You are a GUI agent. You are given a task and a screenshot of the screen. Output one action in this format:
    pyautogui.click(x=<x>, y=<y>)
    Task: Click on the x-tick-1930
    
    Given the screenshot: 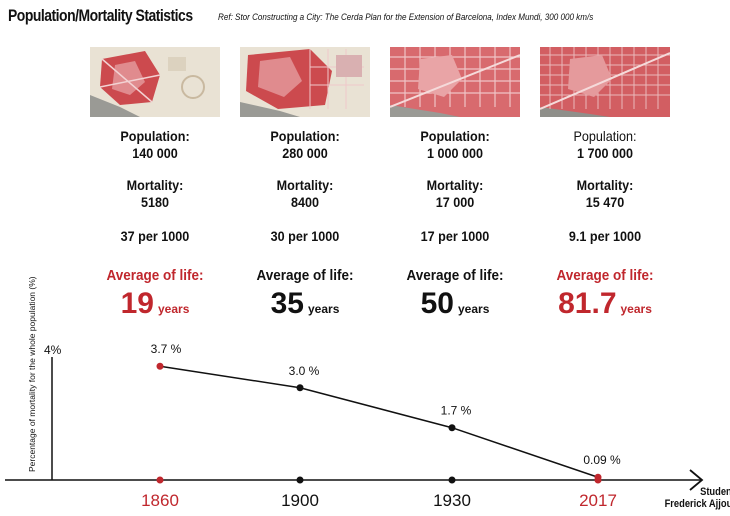 What is the action you would take?
    pyautogui.click(x=452, y=480)
    